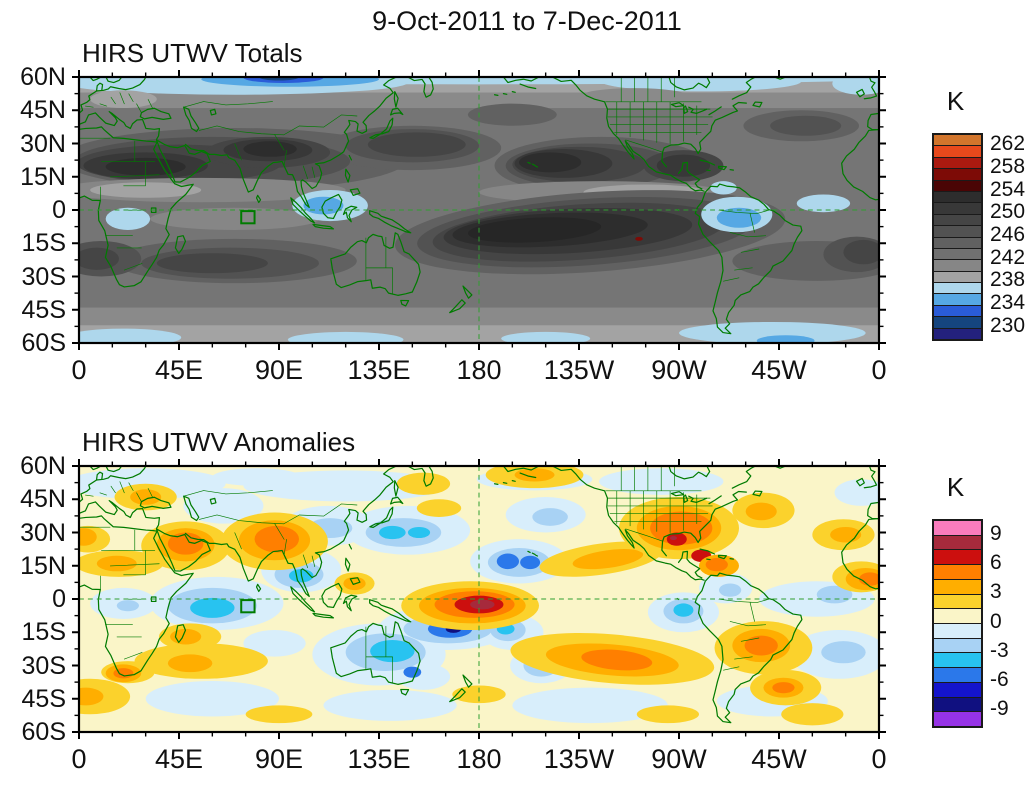 The width and height of the screenshot is (1027, 785). Describe the element at coordinates (1008, 166) in the screenshot. I see `colorbar-tick-label: 258` at that location.